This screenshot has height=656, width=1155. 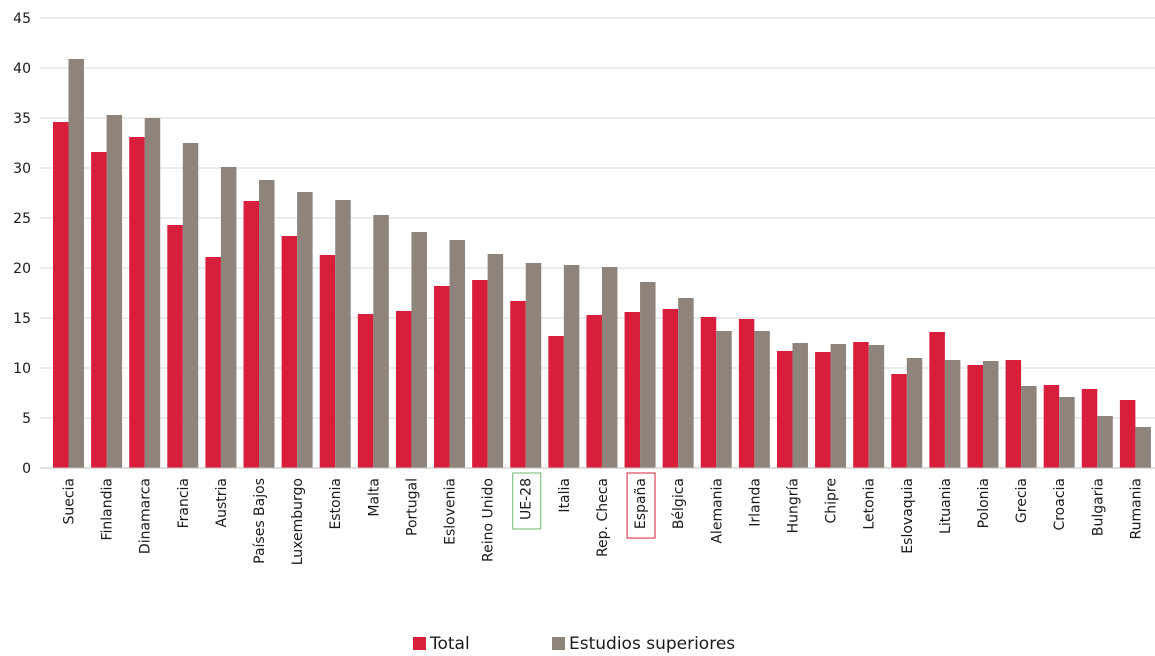 What do you see at coordinates (26, 419) in the screenshot?
I see `y-tick-label: 5` at bounding box center [26, 419].